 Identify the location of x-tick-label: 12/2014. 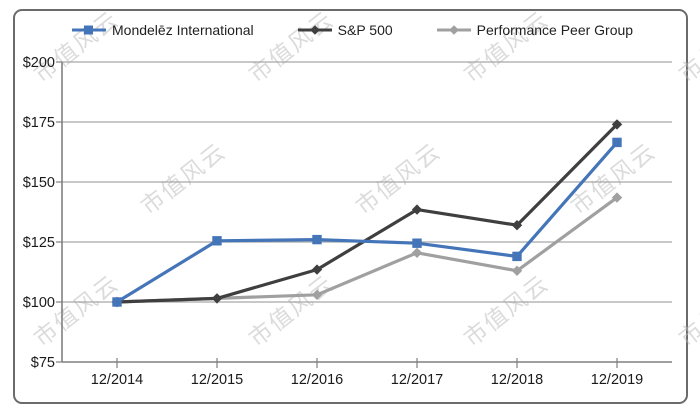
(117, 380).